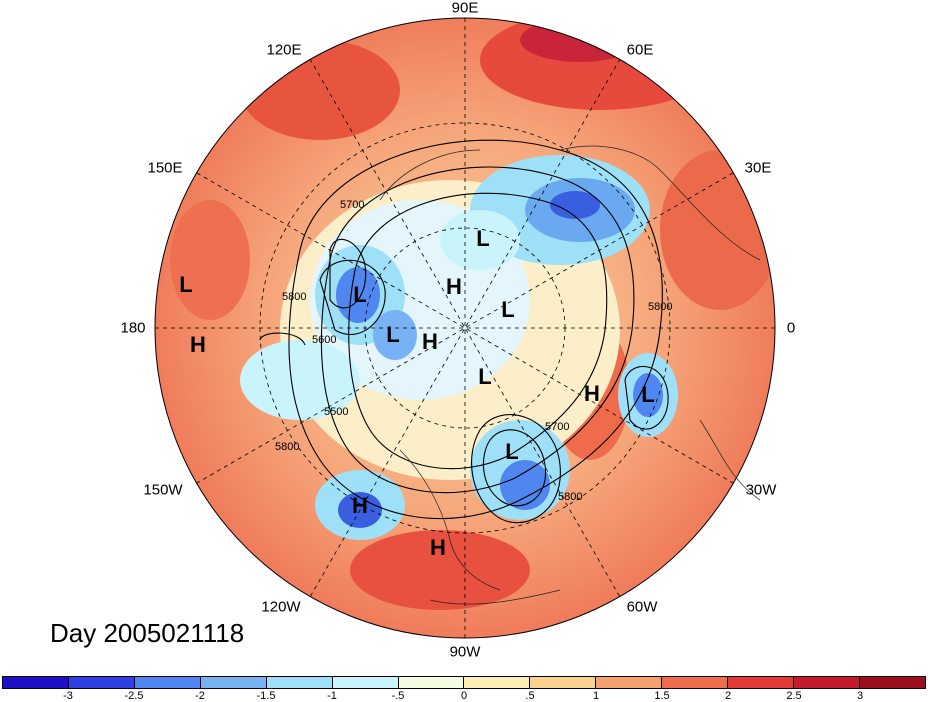  What do you see at coordinates (281, 607) in the screenshot?
I see `longitude-label-120w: 120W` at bounding box center [281, 607].